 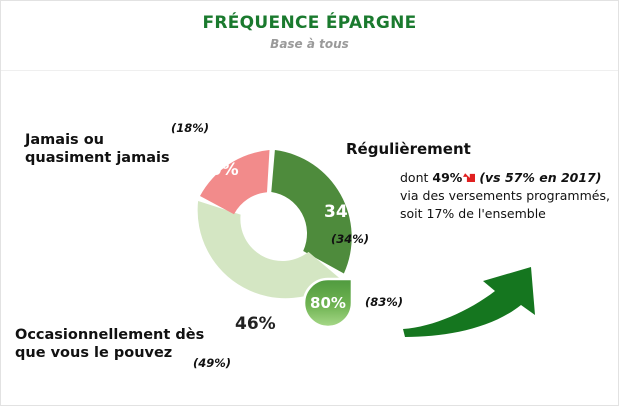 What do you see at coordinates (416, 177) in the screenshot?
I see `detail-lead: dont` at bounding box center [416, 177].